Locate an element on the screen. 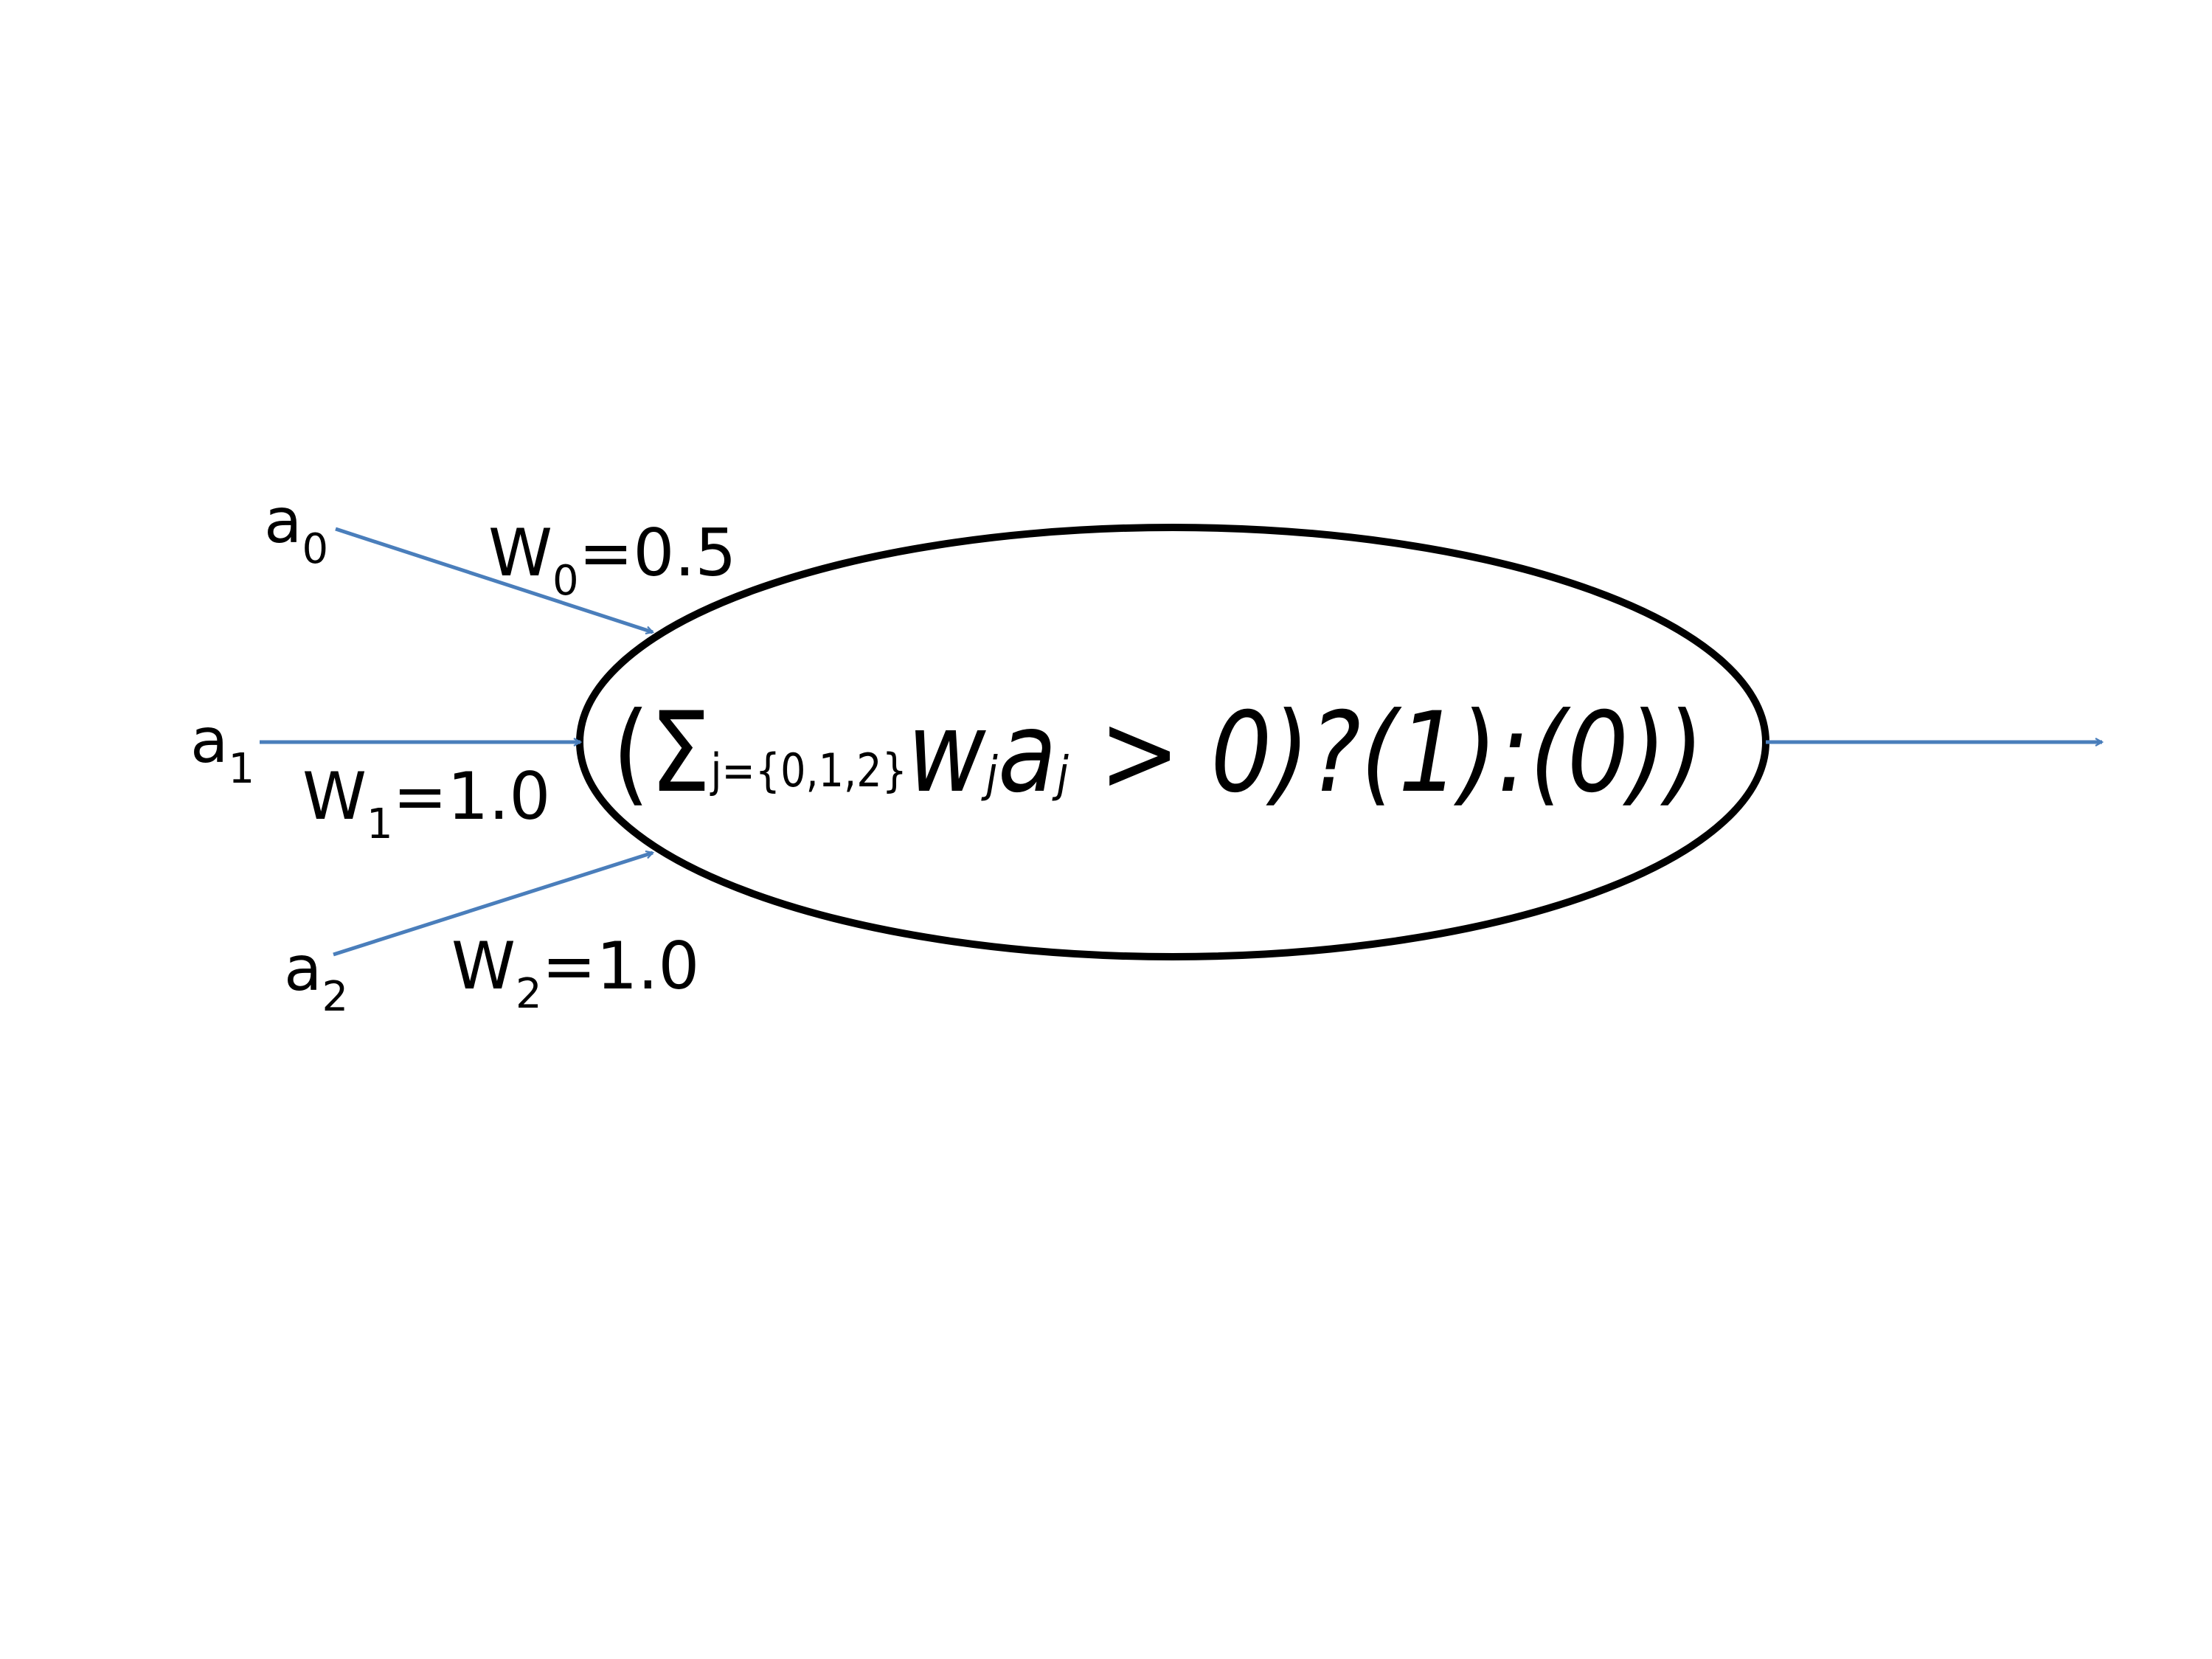  input-label-a2: a2 is located at coordinates (316, 977).